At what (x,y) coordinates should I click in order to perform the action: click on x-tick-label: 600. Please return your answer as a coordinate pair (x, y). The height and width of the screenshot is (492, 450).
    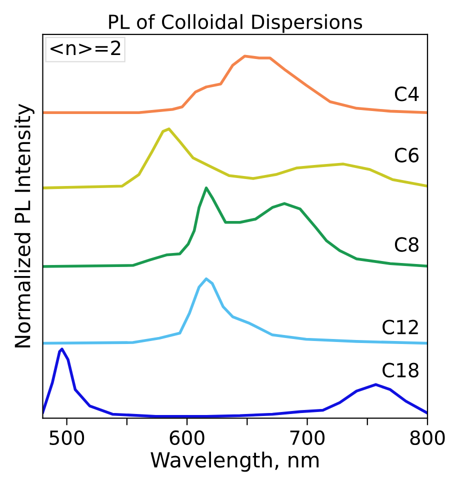
    Looking at the image, I should click on (187, 438).